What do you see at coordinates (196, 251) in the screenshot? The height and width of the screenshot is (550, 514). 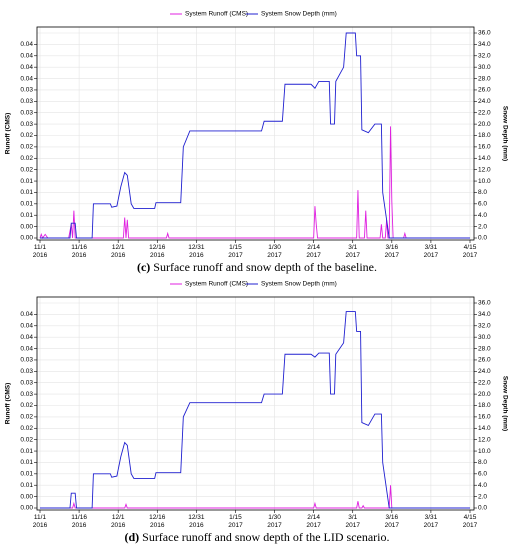 I see `x-tick-label: 12/31 2016` at bounding box center [196, 251].